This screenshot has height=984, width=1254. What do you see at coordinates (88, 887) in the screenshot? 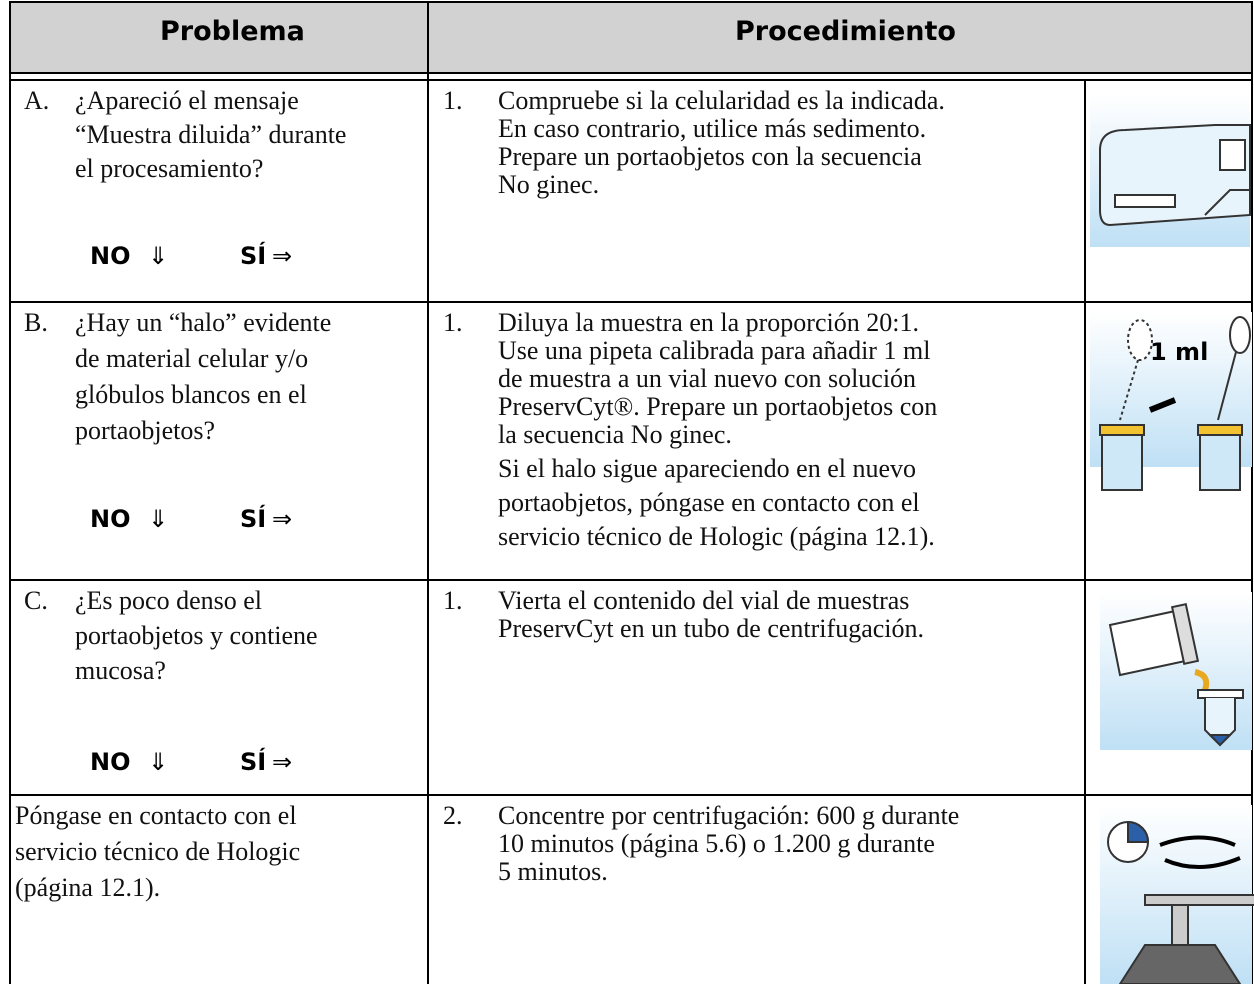
I see `problem-text: (página 12.1).` at bounding box center [88, 887].